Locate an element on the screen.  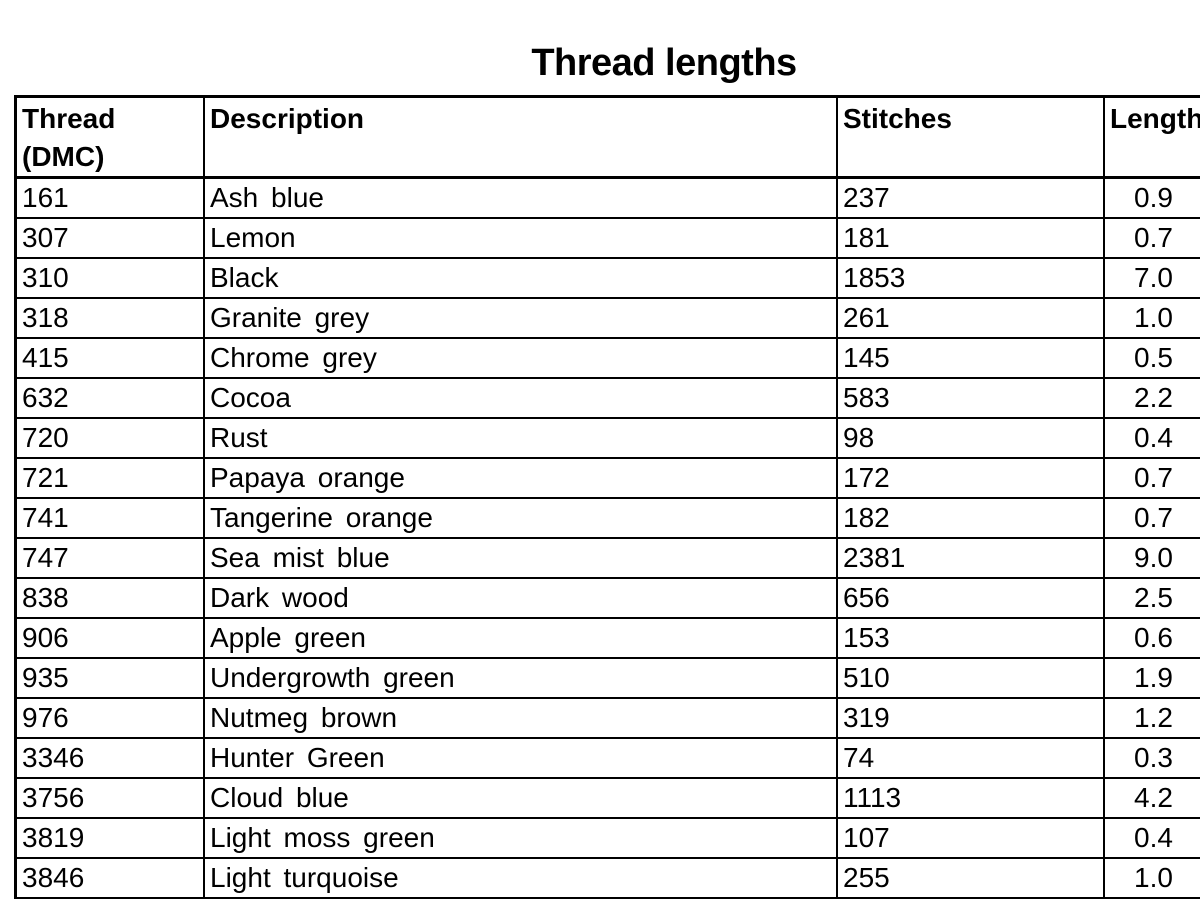
cell-stitches: 583 is located at coordinates (971, 399).